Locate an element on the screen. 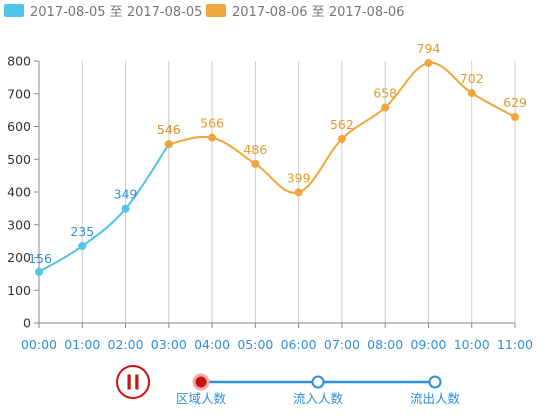  data-label: 546 is located at coordinates (169, 129).